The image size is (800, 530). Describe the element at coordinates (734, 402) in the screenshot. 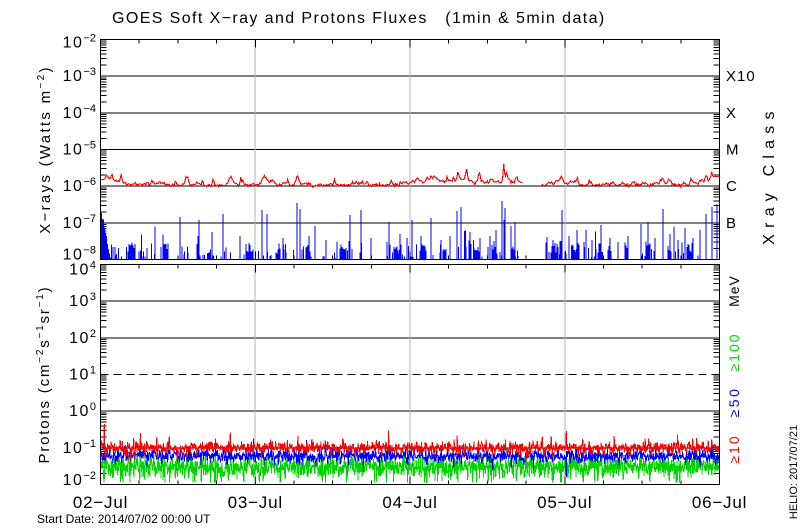

I see `svg-text: ≥50` at that location.